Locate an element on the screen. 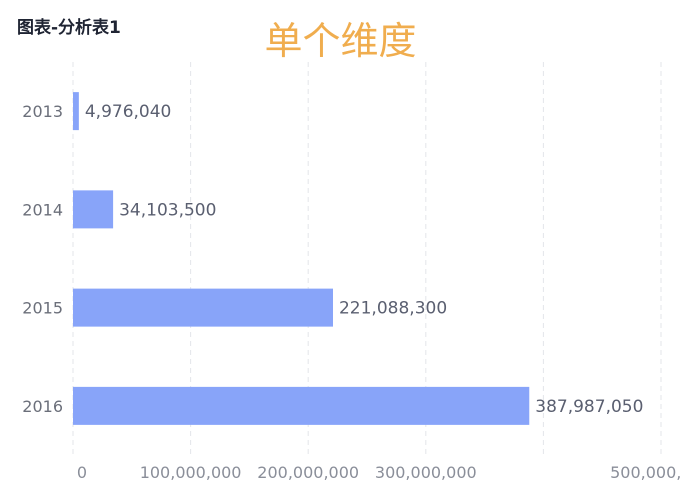 Image resolution: width=681 pixels, height=504 pixels. bar-2013 is located at coordinates (76, 111).